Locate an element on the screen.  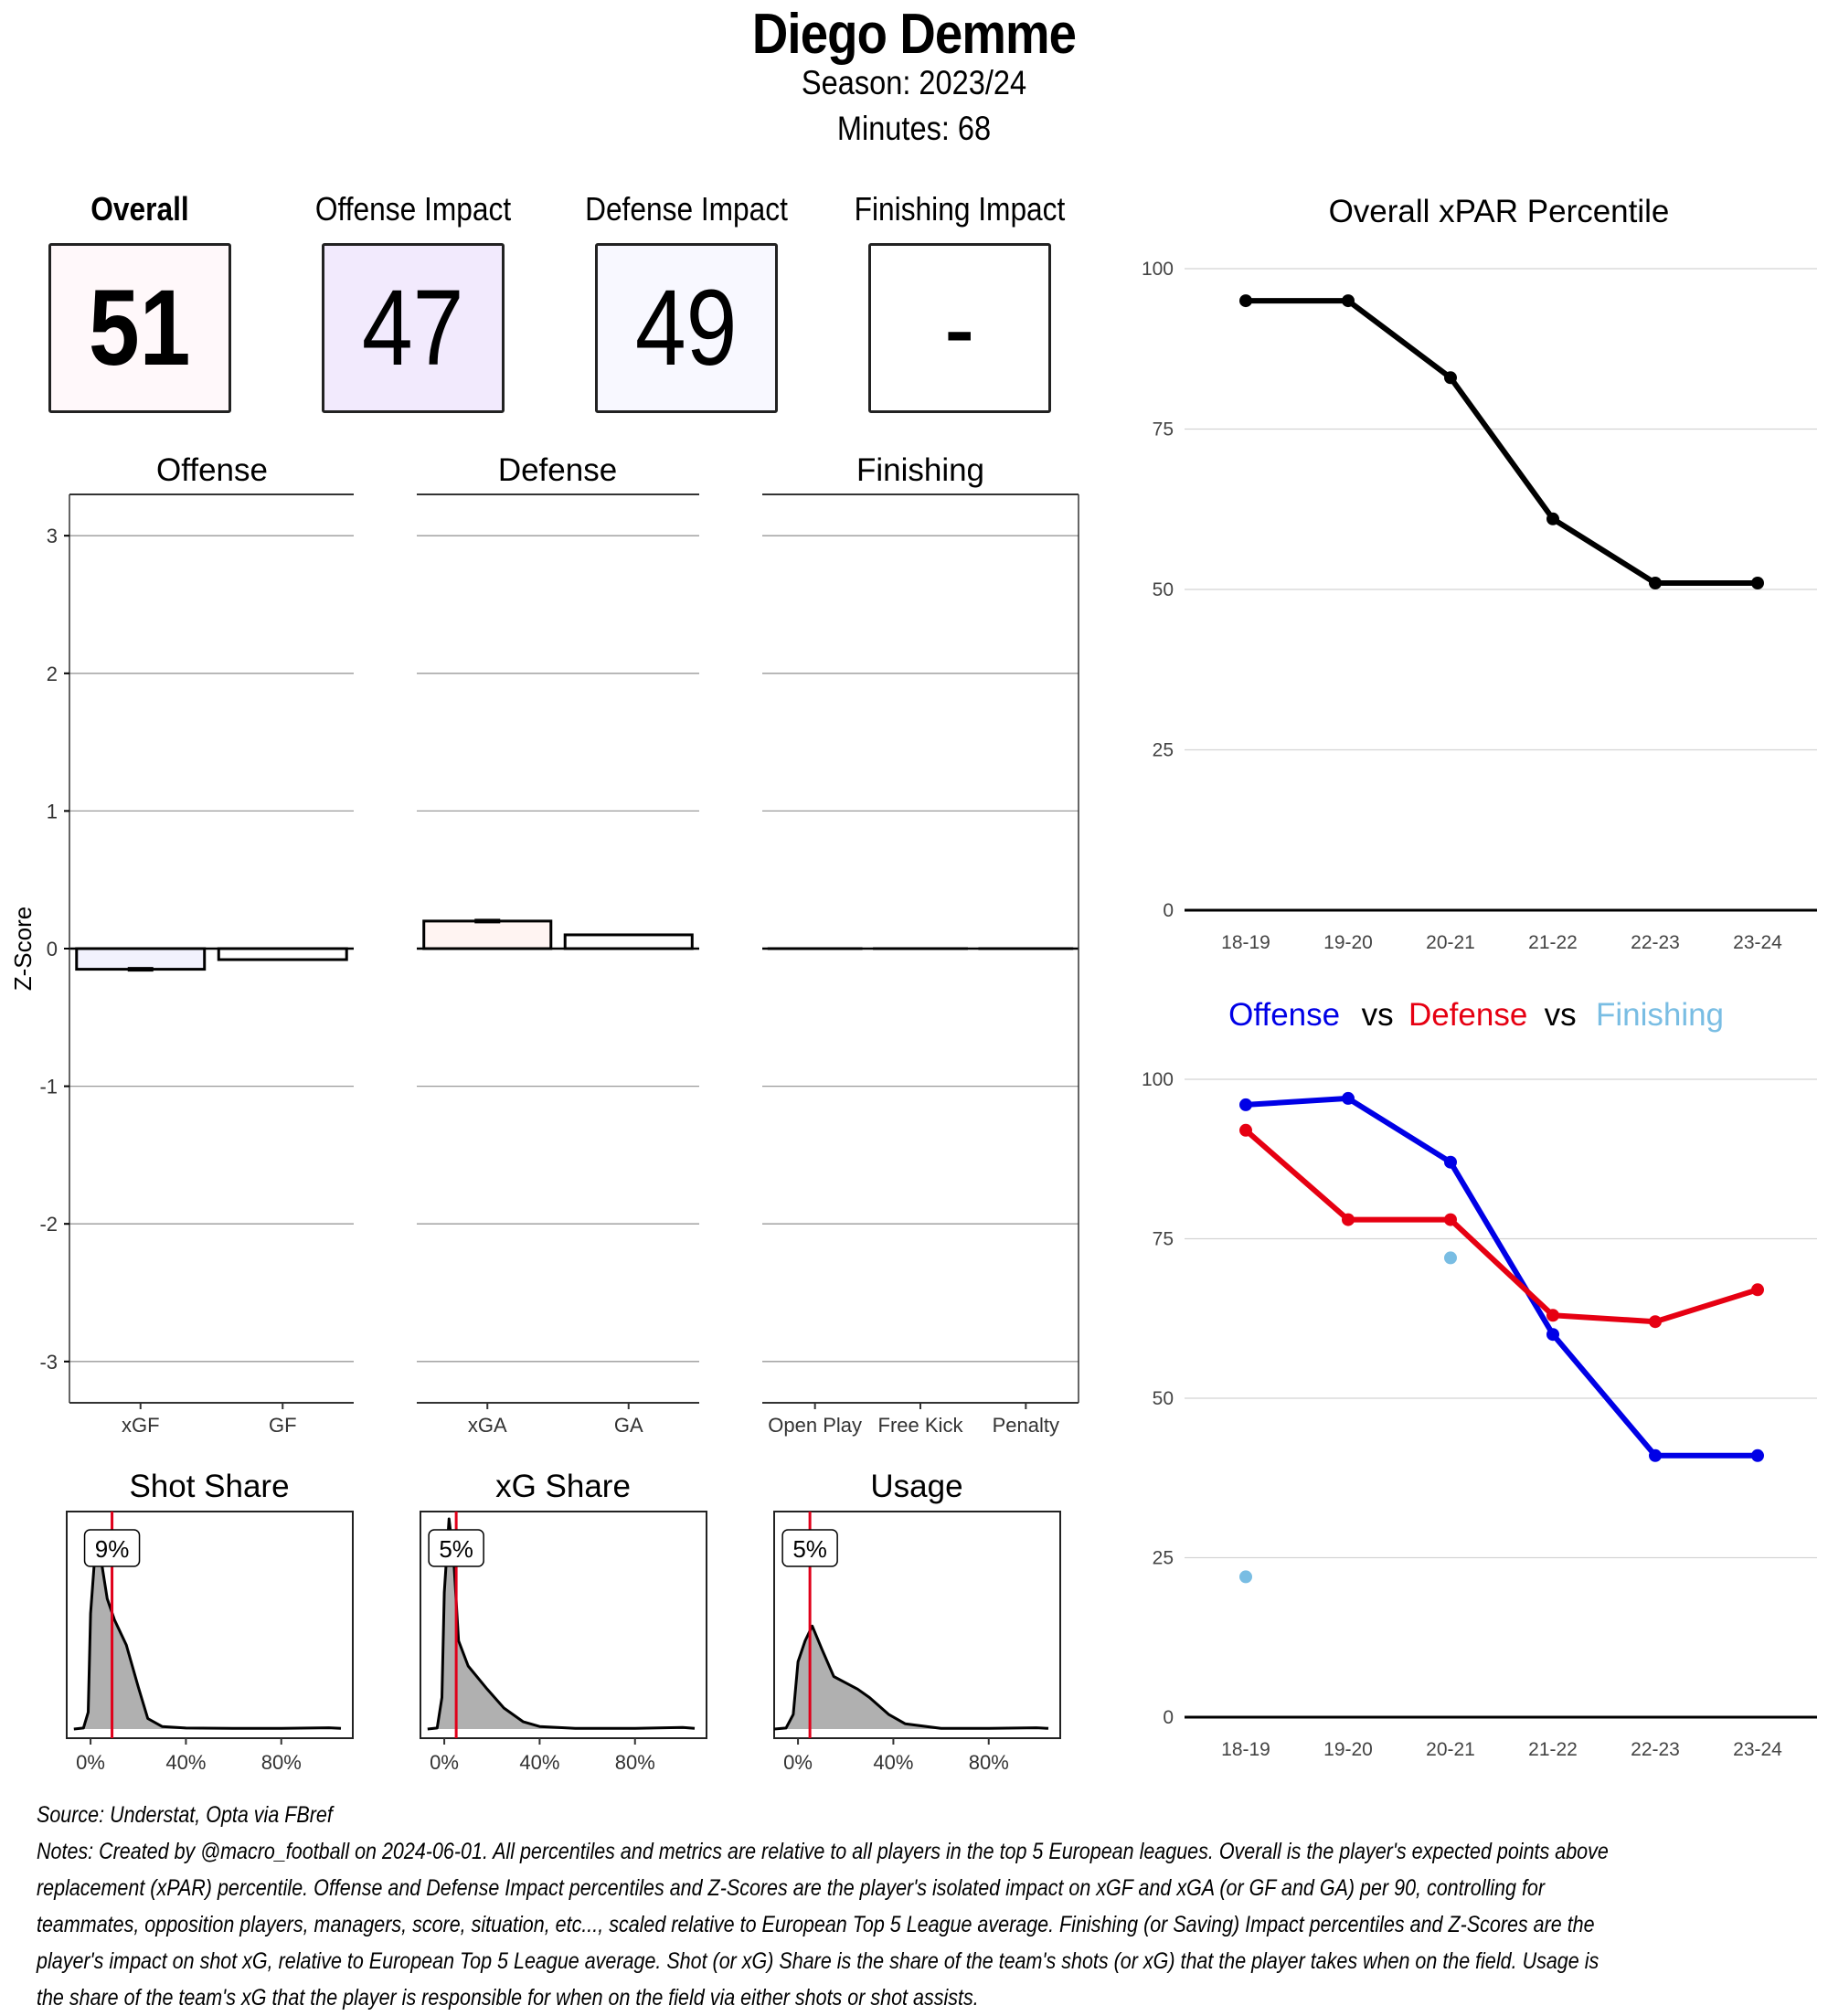
stat-card-defense: 49 is located at coordinates (686, 328).